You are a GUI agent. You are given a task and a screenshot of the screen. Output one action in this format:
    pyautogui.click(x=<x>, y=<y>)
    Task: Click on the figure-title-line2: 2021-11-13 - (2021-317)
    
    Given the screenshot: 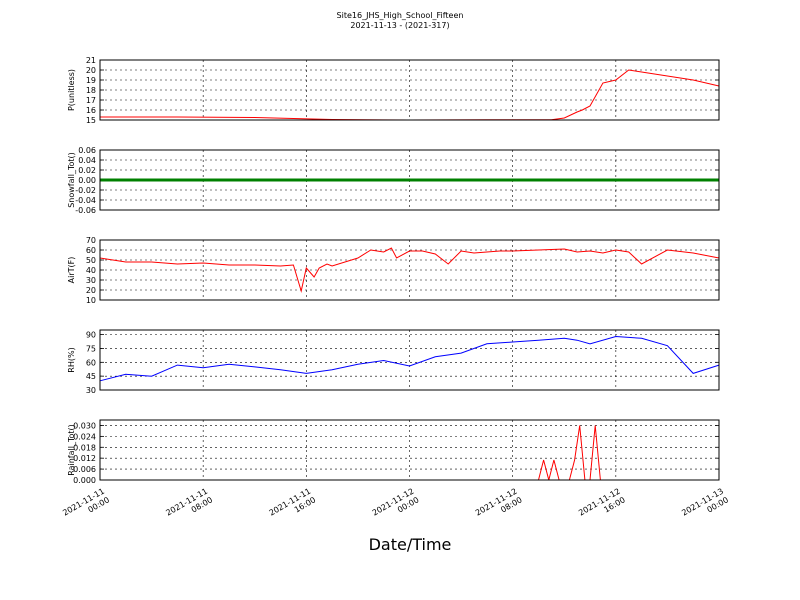 What is the action you would take?
    pyautogui.click(x=399, y=25)
    